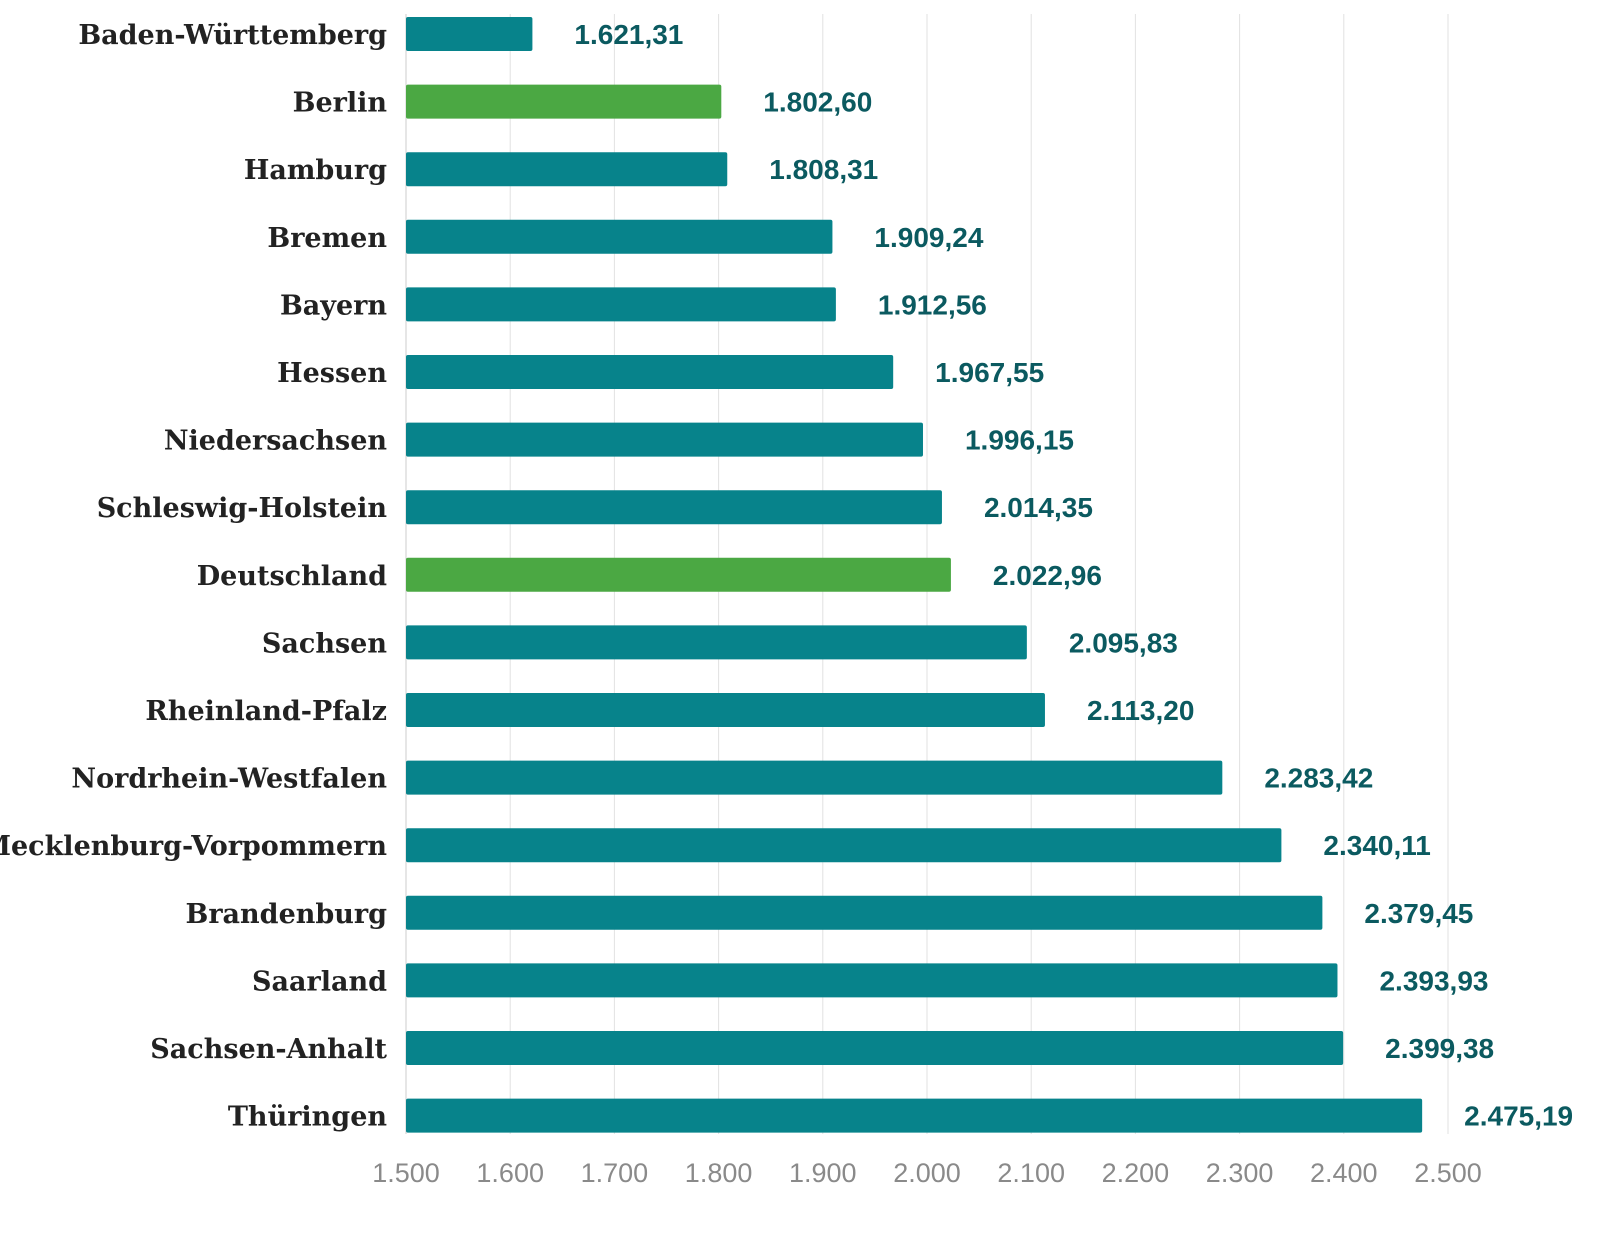 The image size is (1600, 1240). I want to click on category-label: Bremen, so click(327, 238).